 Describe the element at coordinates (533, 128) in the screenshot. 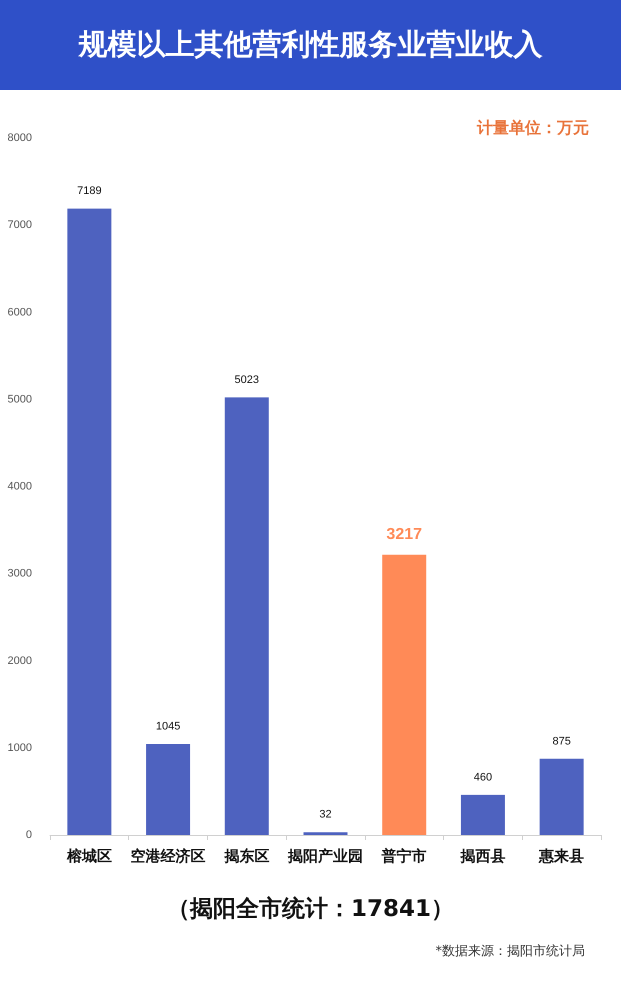

I see `text: 计量单位：万元` at that location.